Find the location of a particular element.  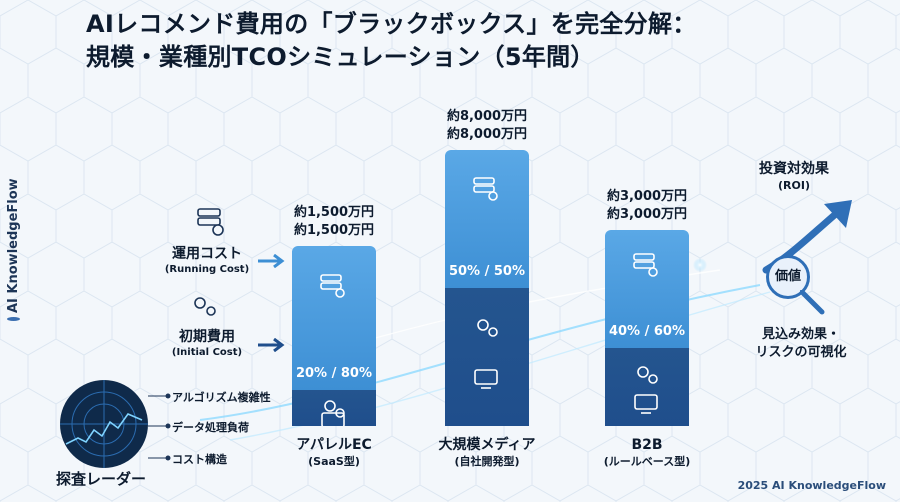

bar-3-amount-label: 約3,000万円 約3,000万円 is located at coordinates (647, 205).